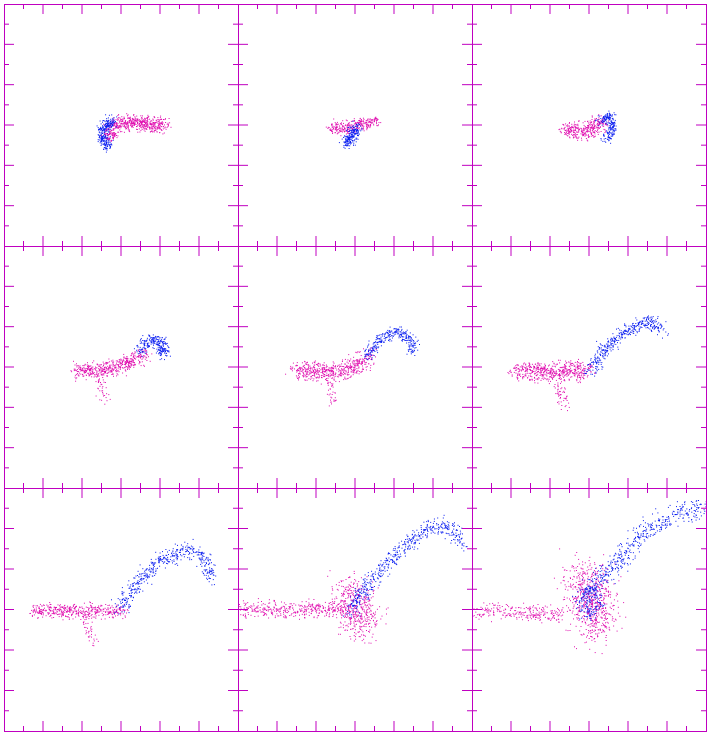 This screenshot has width=710, height=740. What do you see at coordinates (121, 367) in the screenshot?
I see `ticks` at bounding box center [121, 367].